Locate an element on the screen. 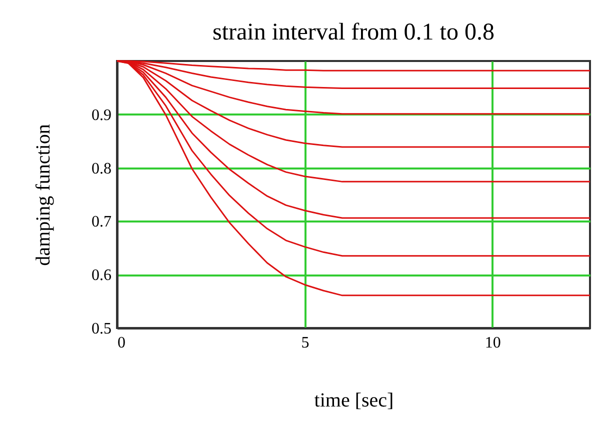 The height and width of the screenshot is (432, 595). x-axis-title: time [sec] is located at coordinates (354, 401).